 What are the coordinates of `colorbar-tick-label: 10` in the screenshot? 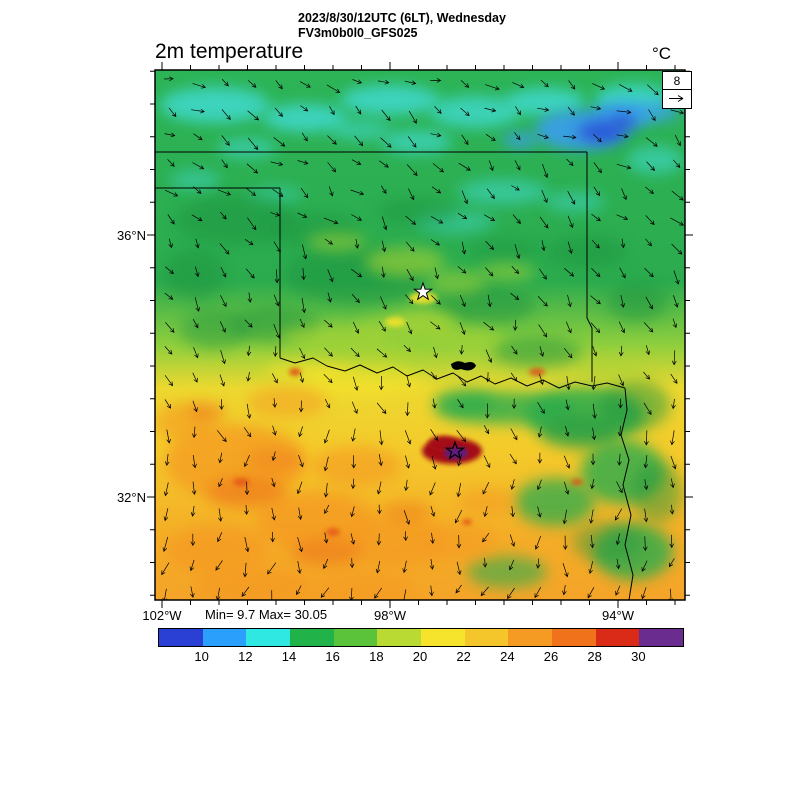 It's located at (201, 656).